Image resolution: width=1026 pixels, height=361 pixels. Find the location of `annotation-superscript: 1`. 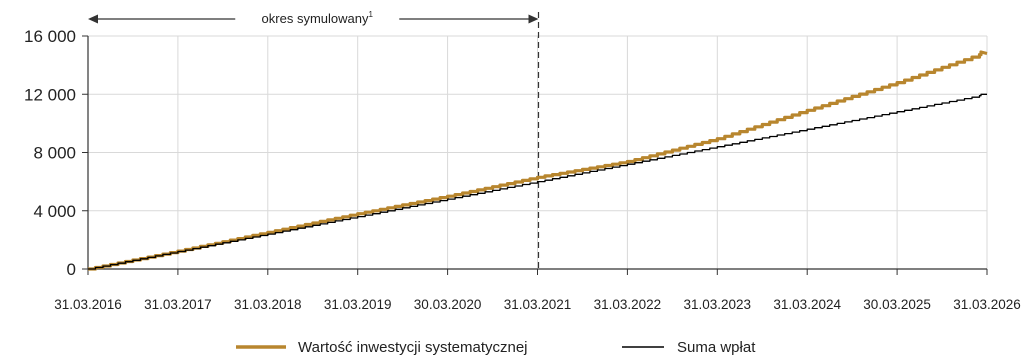

annotation-superscript: 1 is located at coordinates (370, 14).